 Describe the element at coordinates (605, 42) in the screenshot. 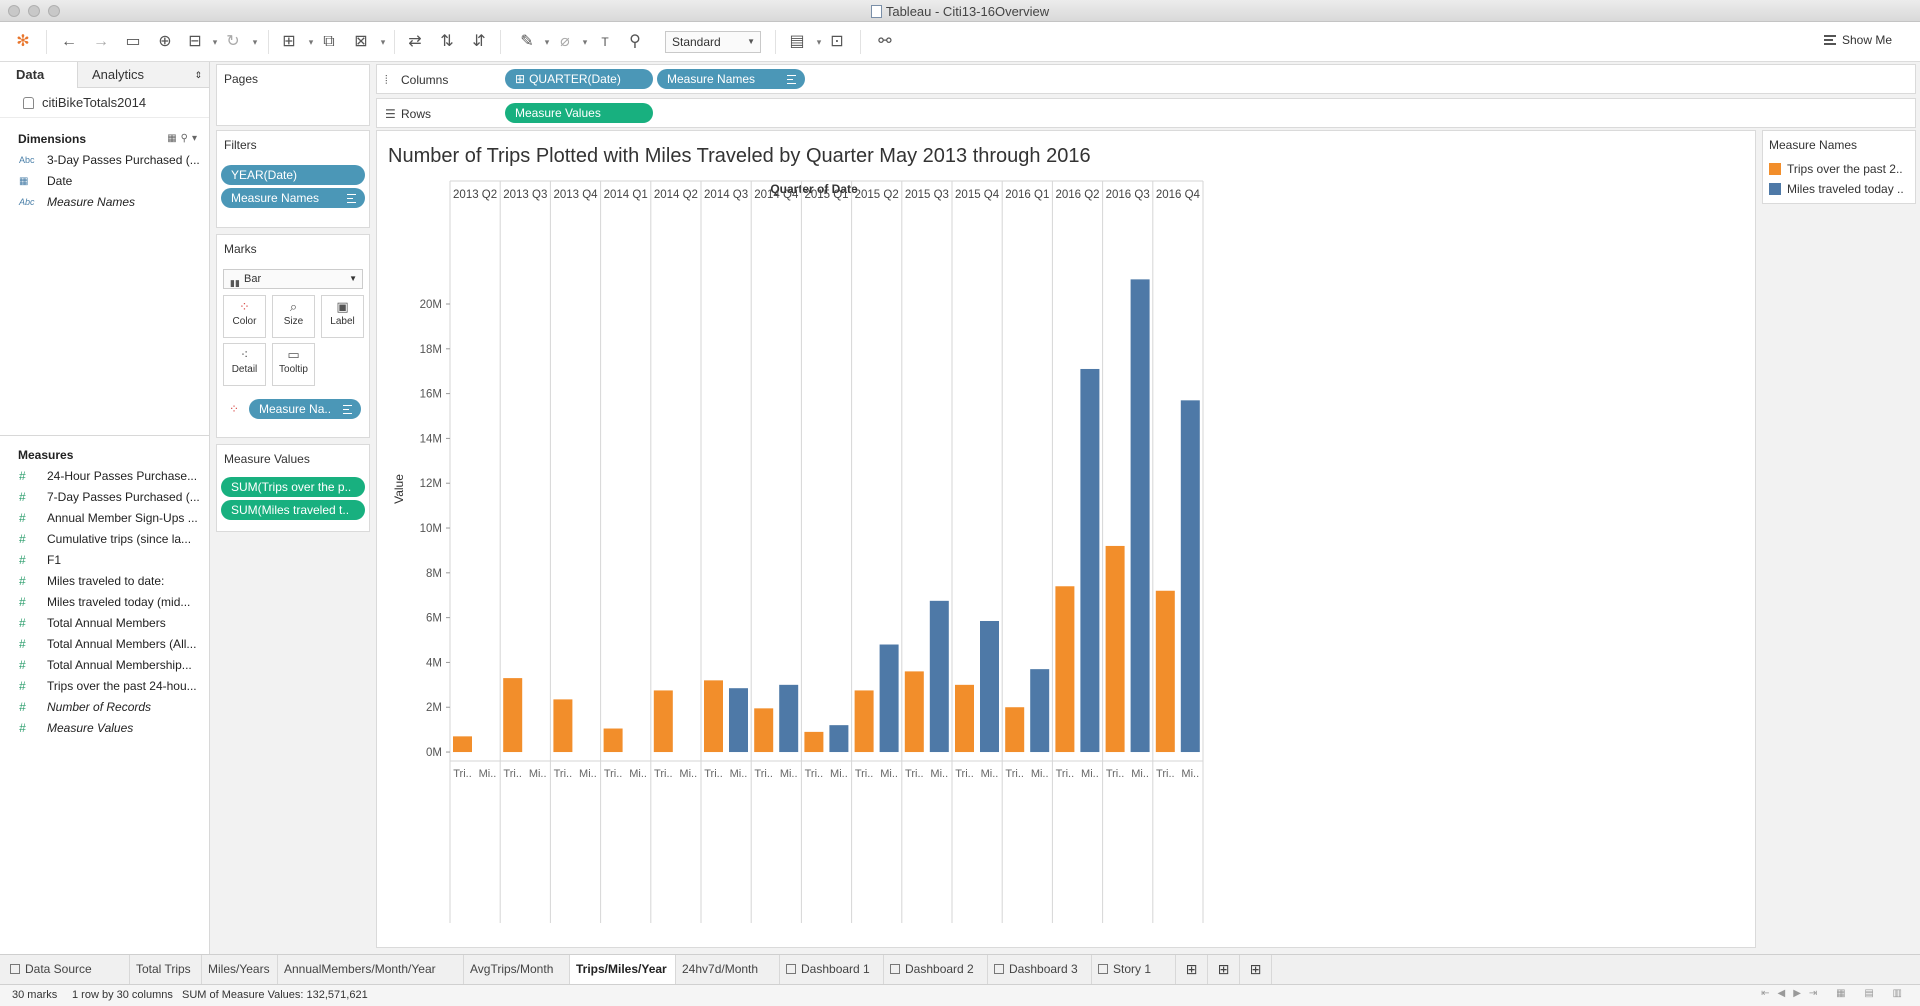

I see `show-labels-icon: T` at that location.